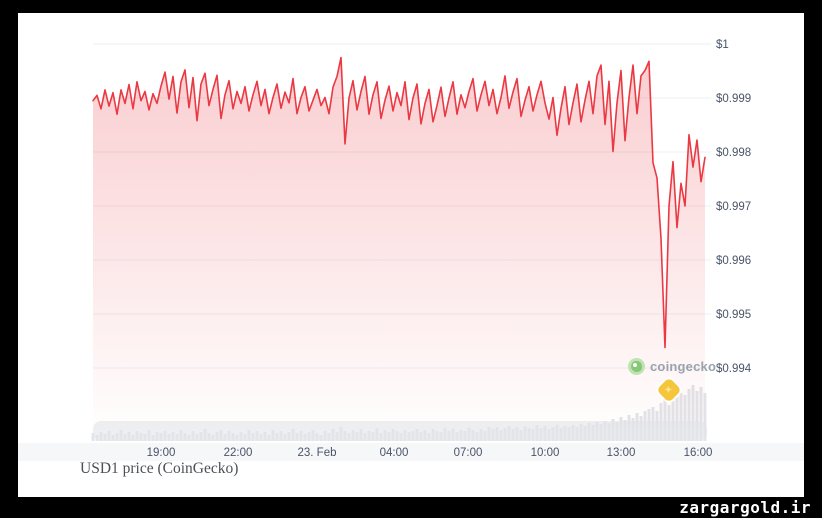 This screenshot has width=822, height=518. I want to click on coingecko-gecko-icon, so click(636, 366).